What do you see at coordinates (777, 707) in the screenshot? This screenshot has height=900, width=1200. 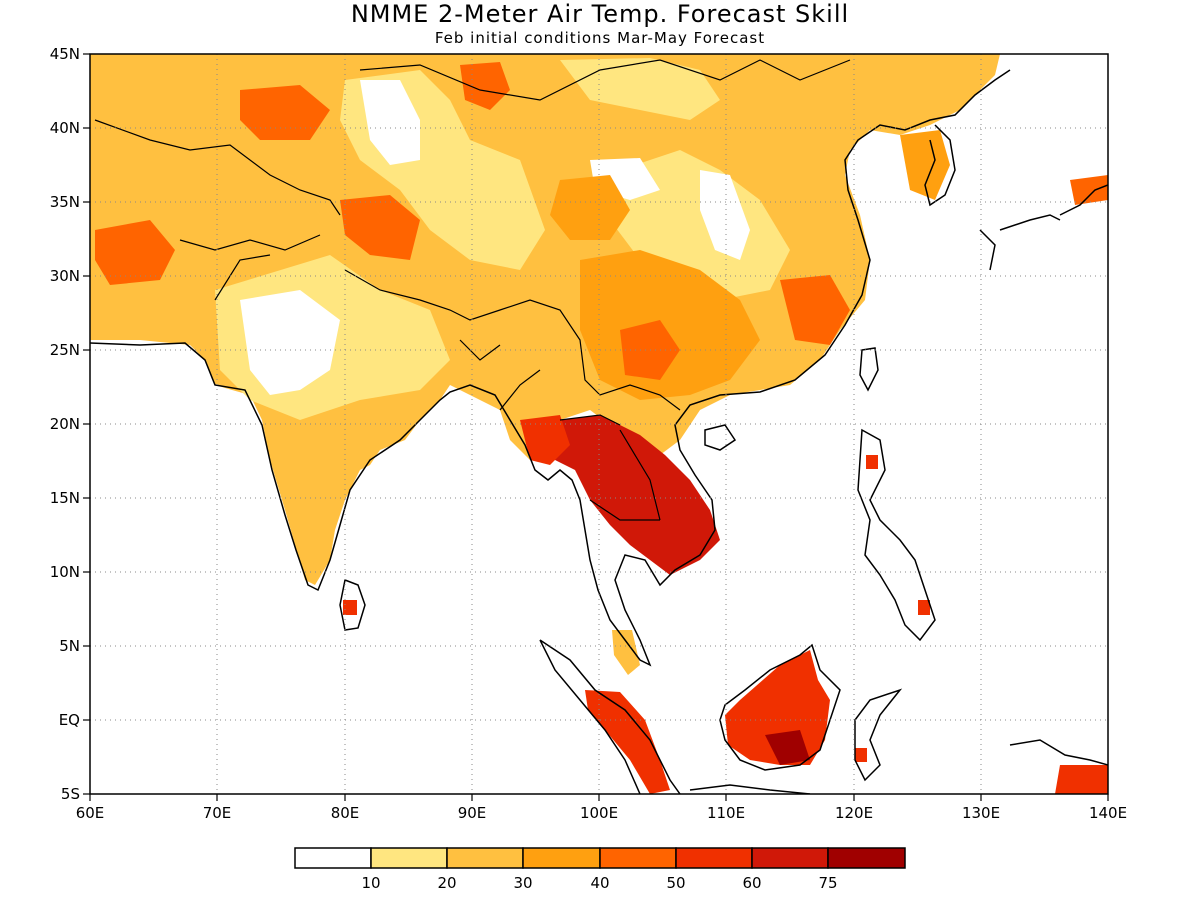 I see `skill-region-borneo` at bounding box center [777, 707].